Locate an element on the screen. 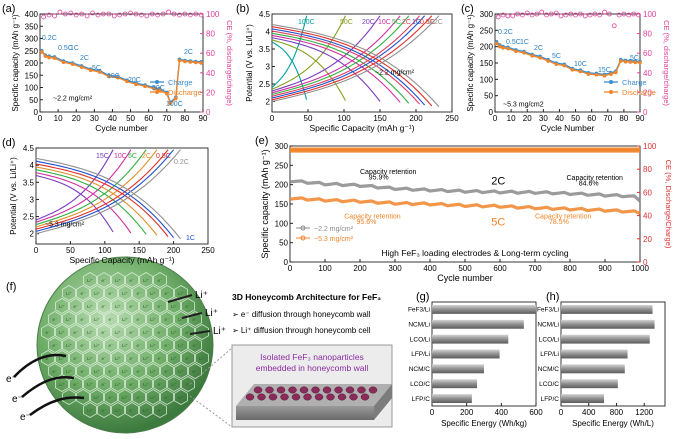 The width and height of the screenshot is (680, 439). y2-tick-label: 80 is located at coordinates (647, 169).